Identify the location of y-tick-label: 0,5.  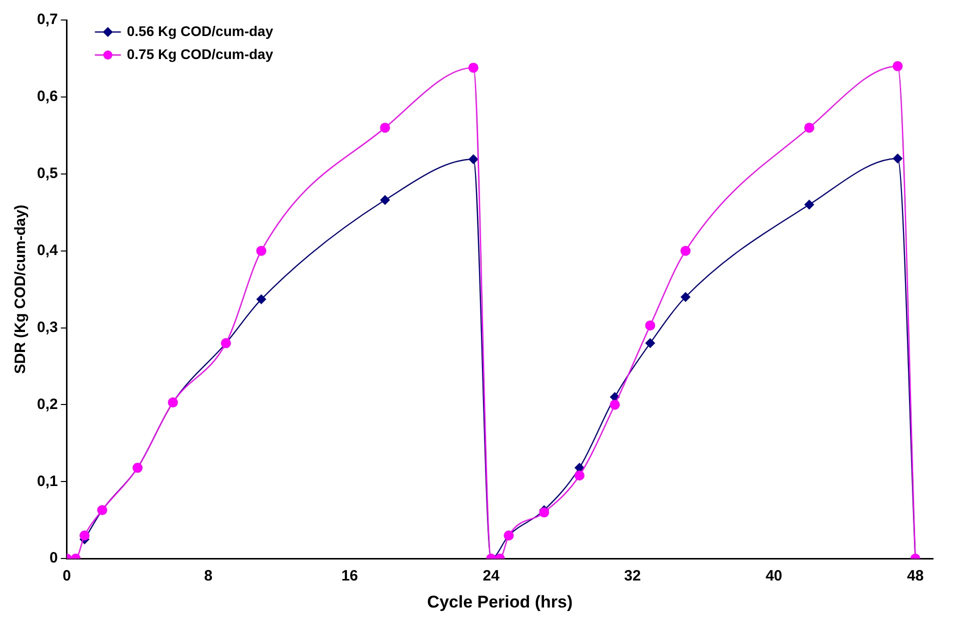
(47, 173).